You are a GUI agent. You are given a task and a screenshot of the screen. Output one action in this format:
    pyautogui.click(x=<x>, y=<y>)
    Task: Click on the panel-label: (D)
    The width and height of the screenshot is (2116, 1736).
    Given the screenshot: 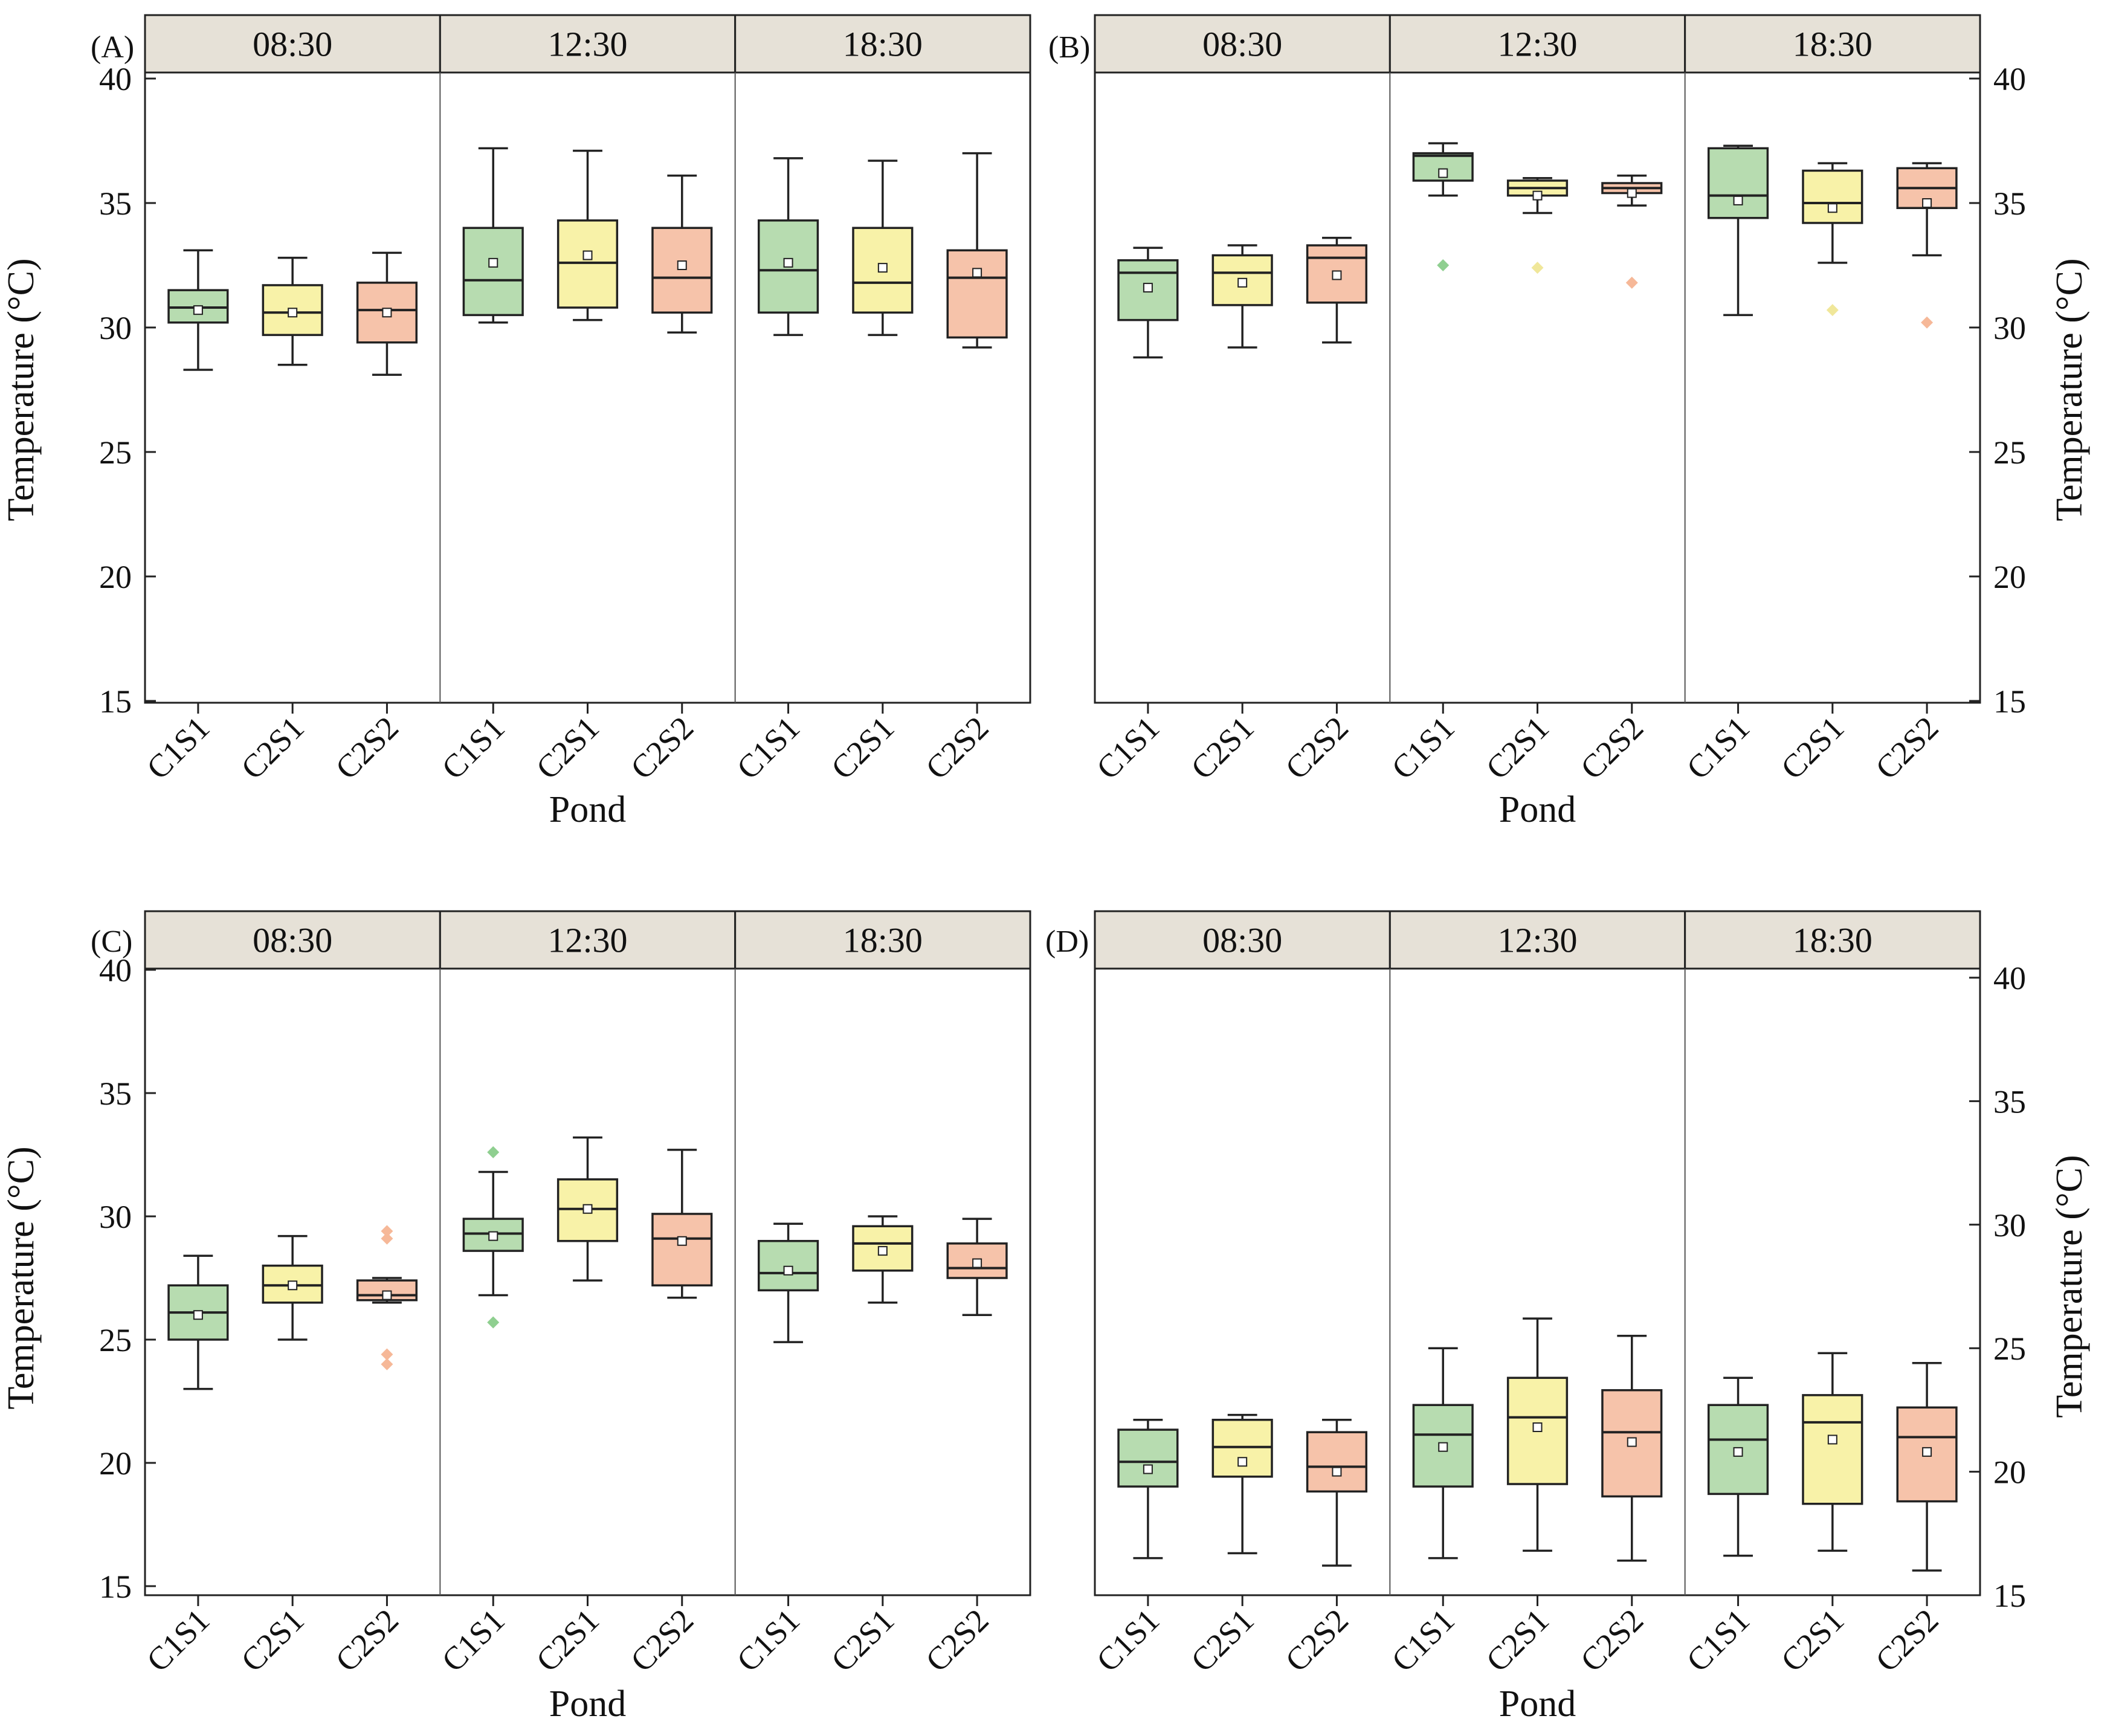 What is the action you would take?
    pyautogui.click(x=1067, y=941)
    